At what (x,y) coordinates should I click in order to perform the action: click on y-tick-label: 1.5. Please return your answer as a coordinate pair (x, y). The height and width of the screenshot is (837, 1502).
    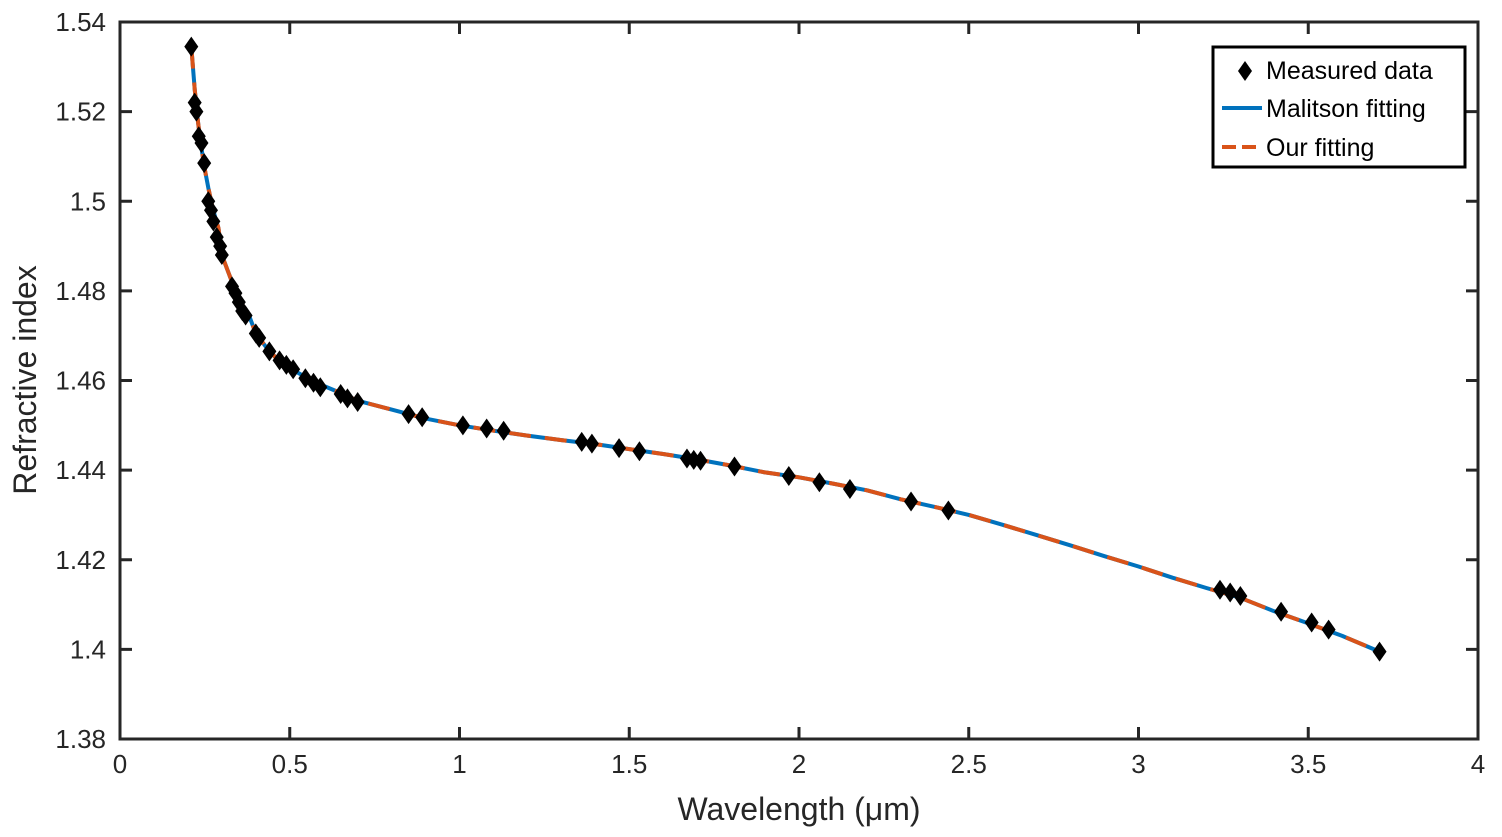
    Looking at the image, I should click on (88, 201).